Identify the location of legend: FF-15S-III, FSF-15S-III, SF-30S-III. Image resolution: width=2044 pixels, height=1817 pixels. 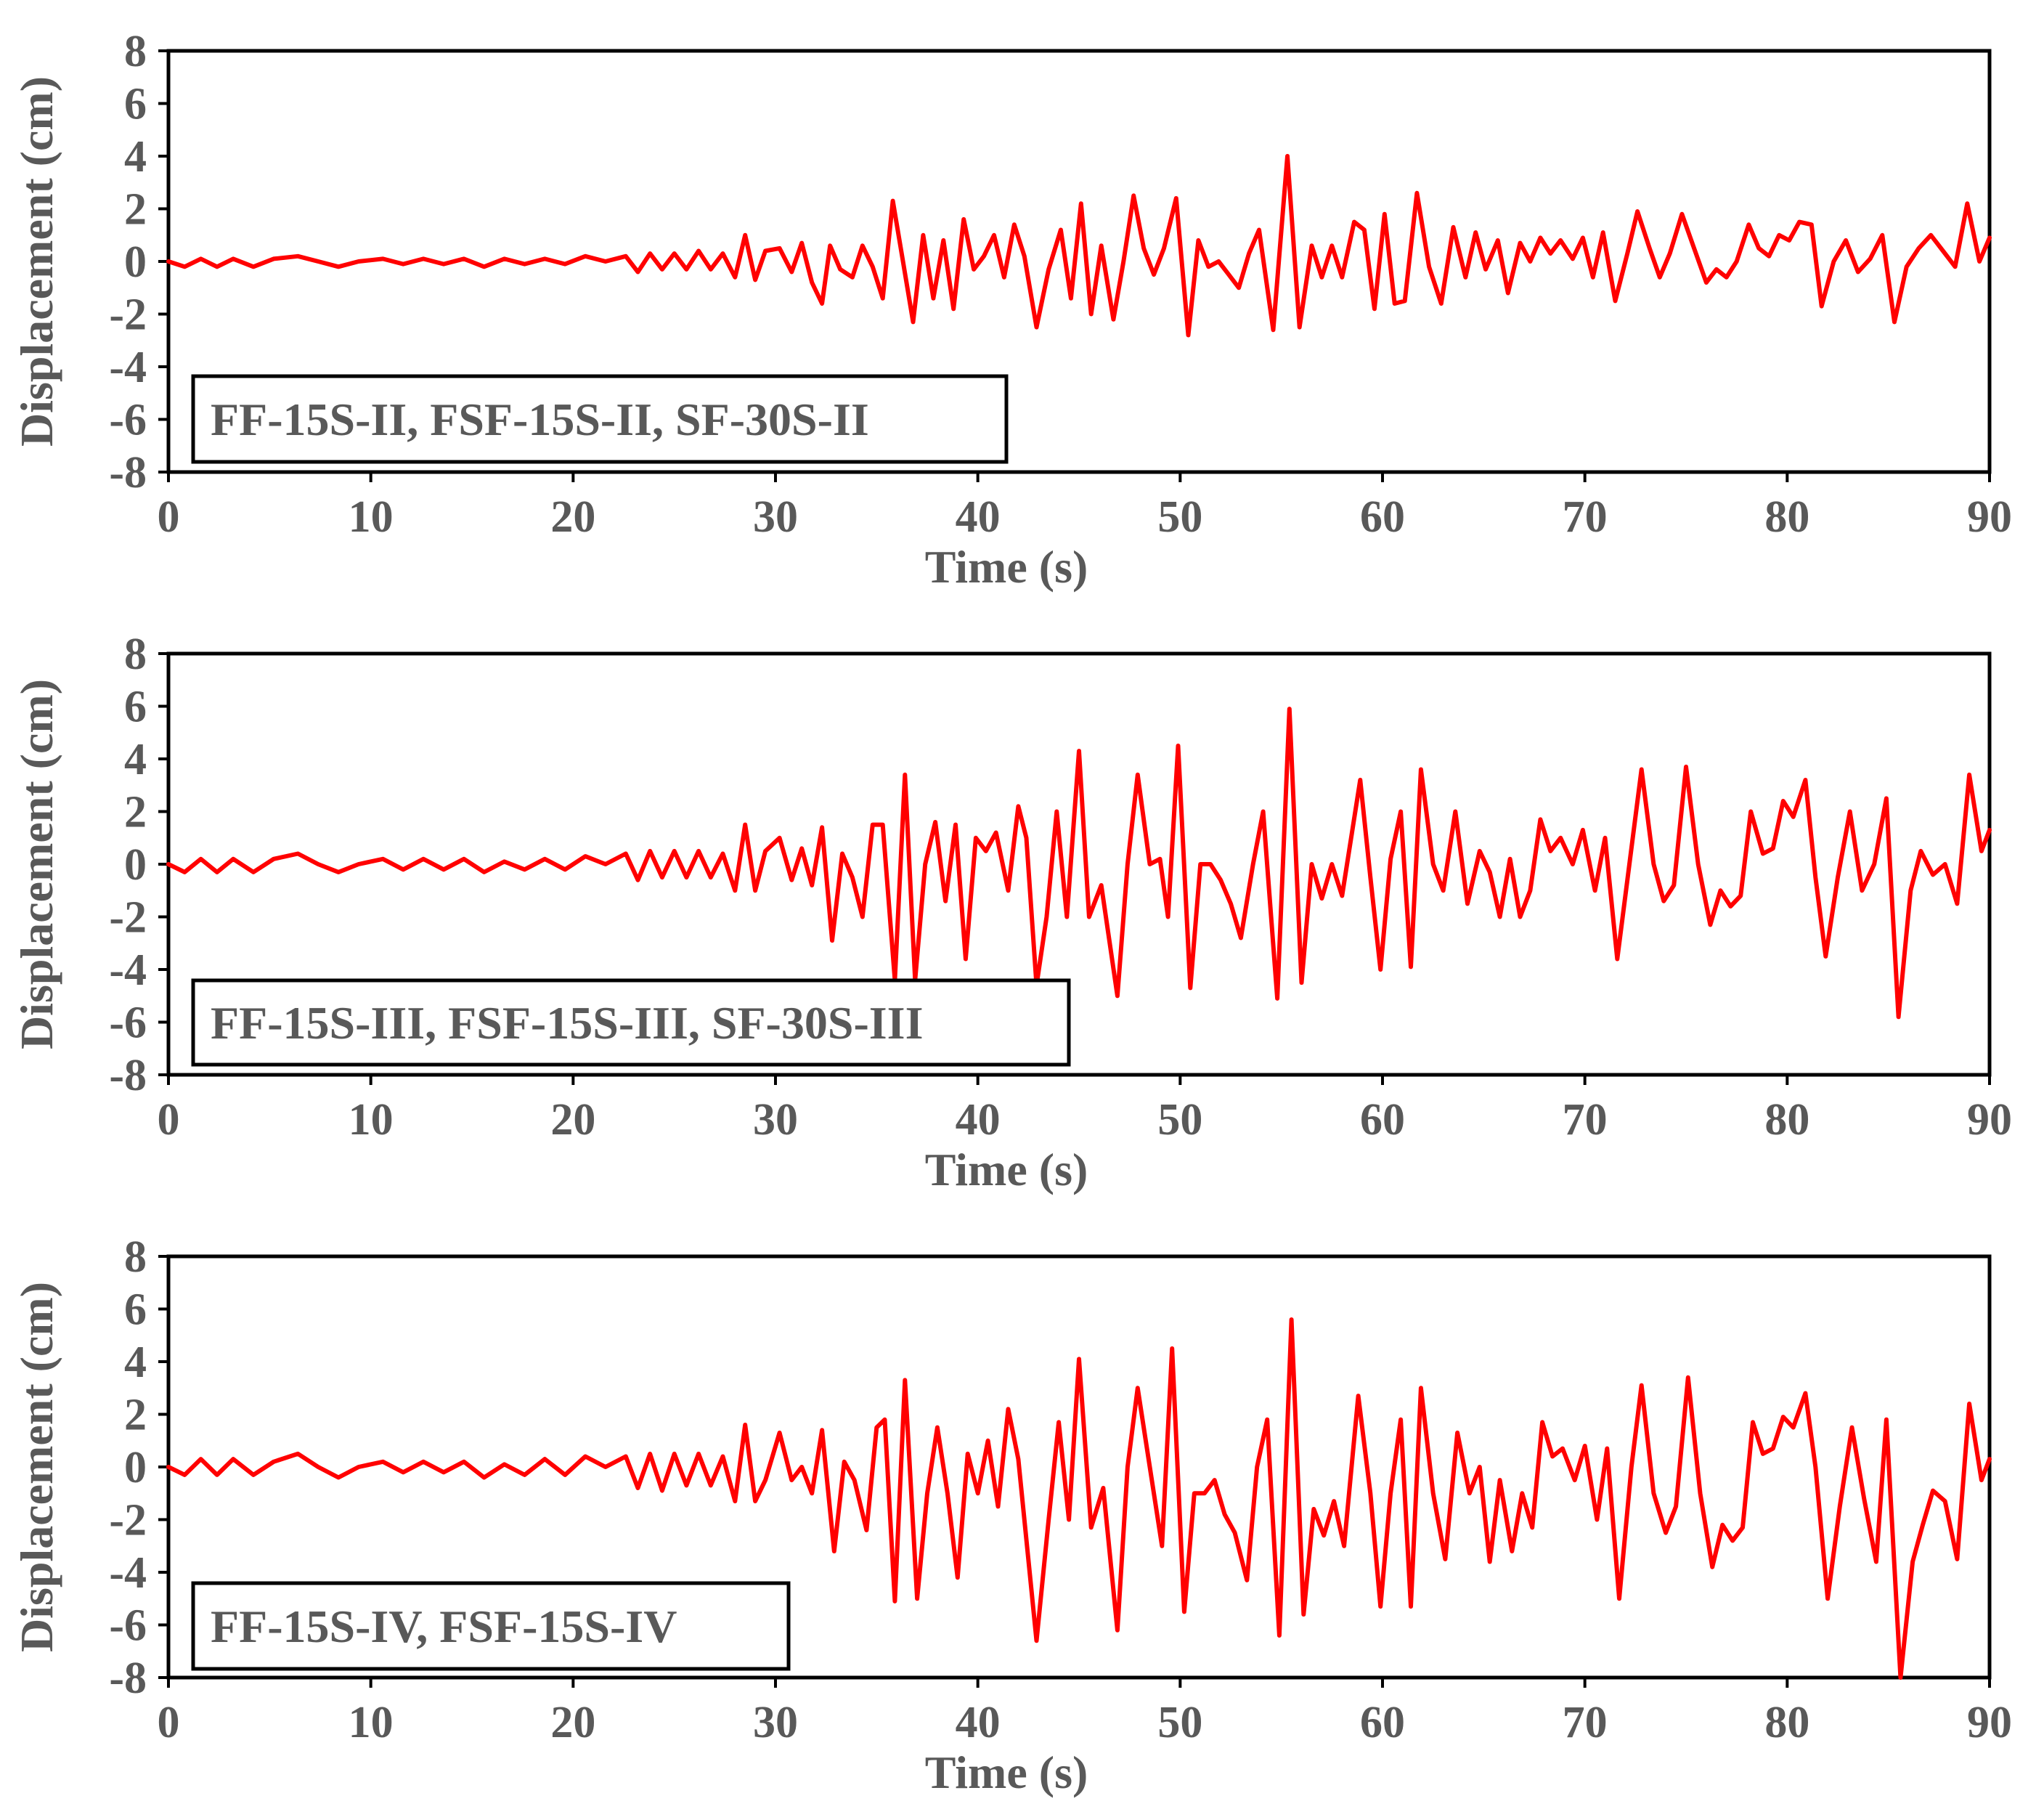
(631, 1022).